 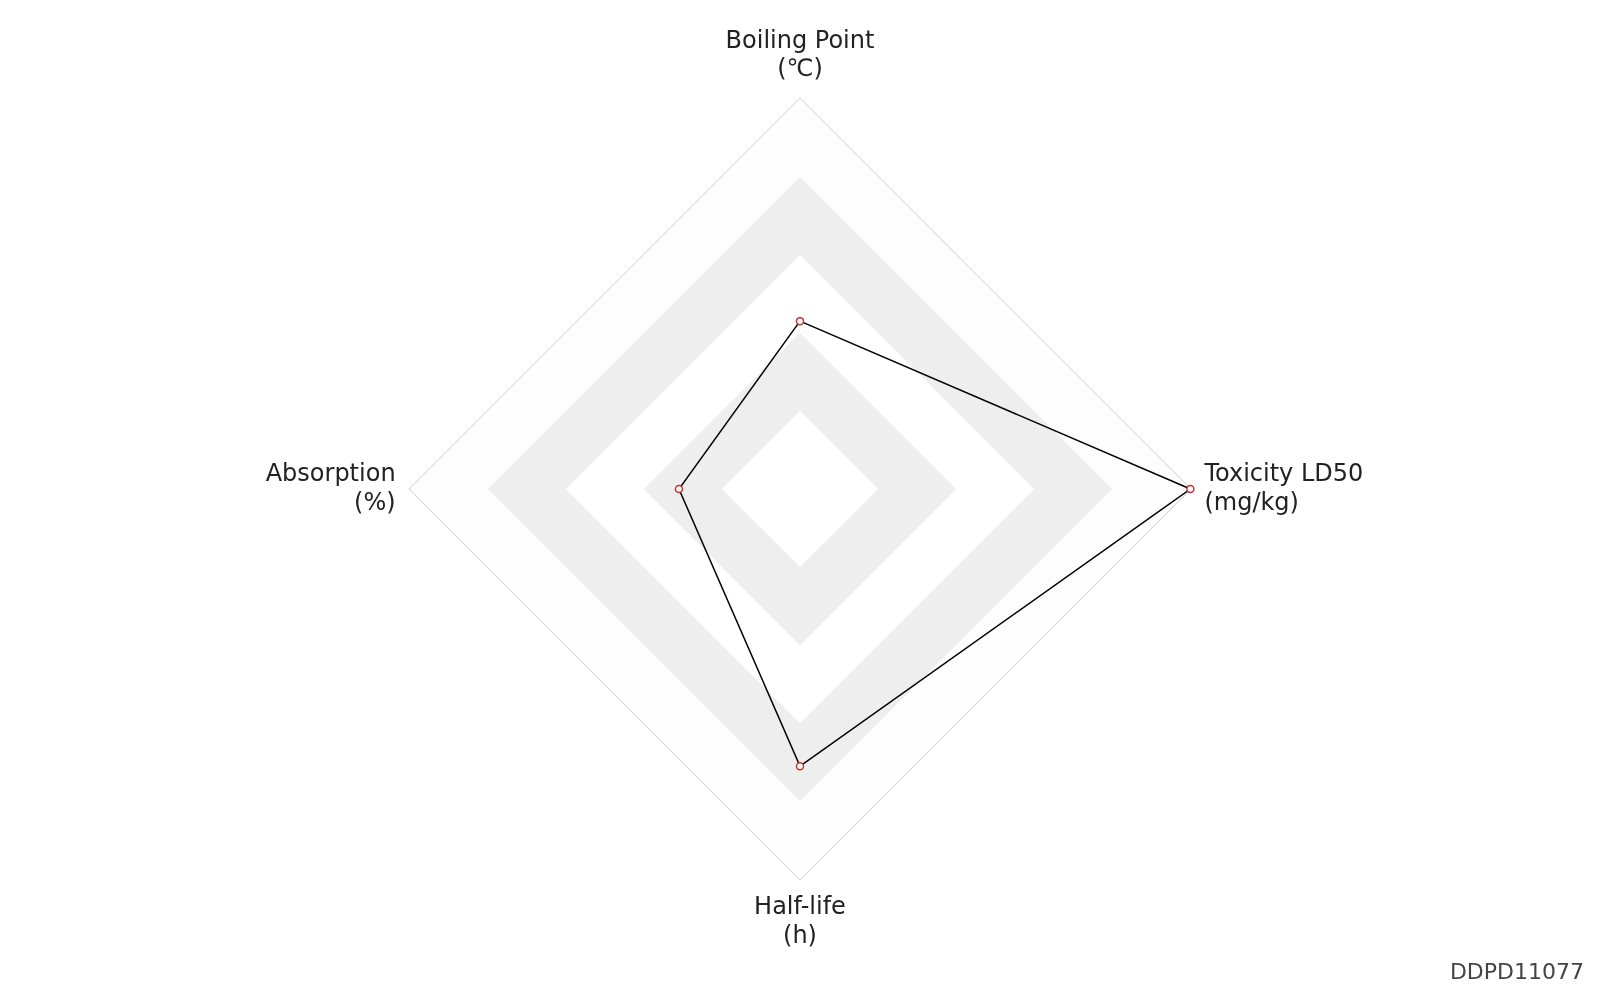 I want to click on spoke-label: Toxicity LD50 (mg/kg), so click(x=1283, y=487).